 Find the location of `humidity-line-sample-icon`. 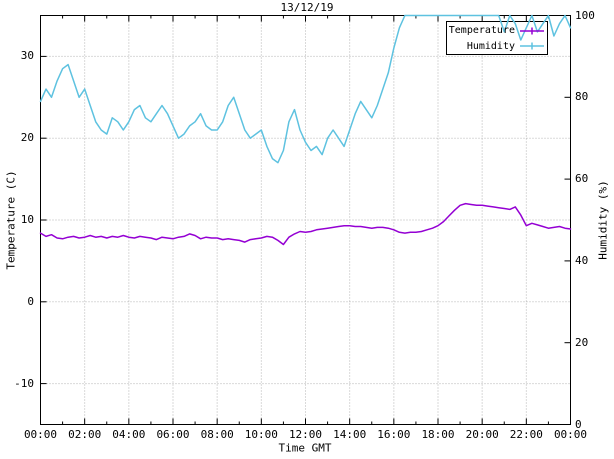

humidity-line-sample-icon is located at coordinates (532, 46).